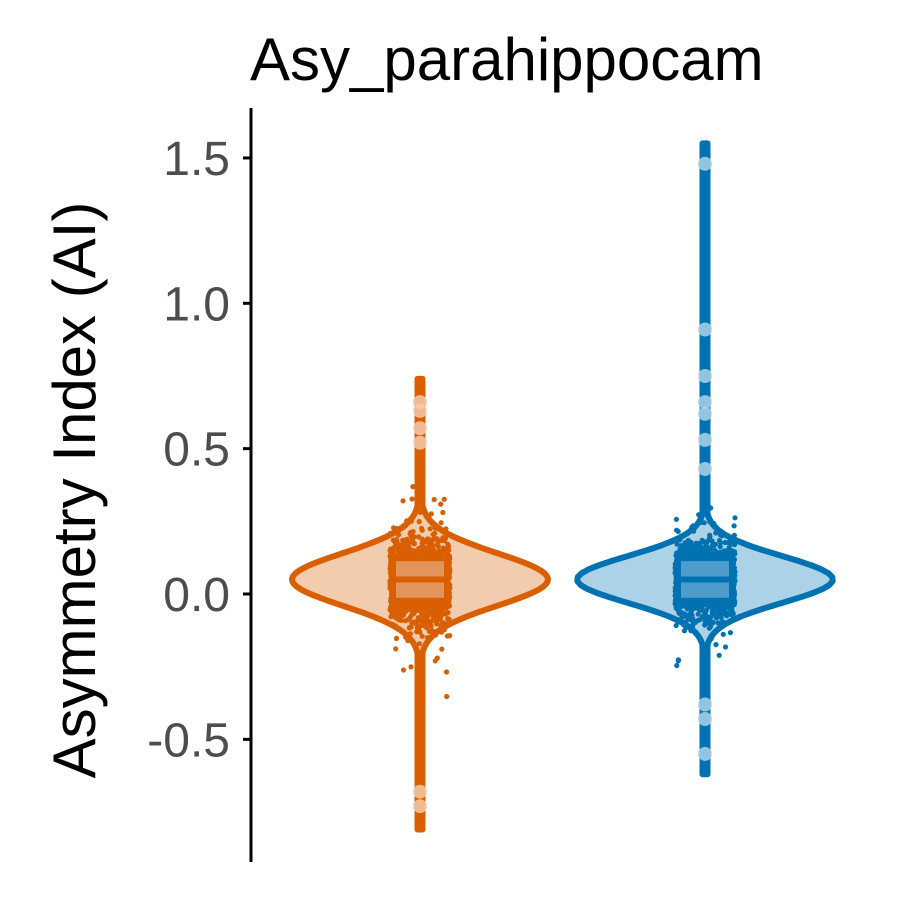 This screenshot has height=900, width=900. Describe the element at coordinates (74, 490) in the screenshot. I see `y-axis-label: Asymmetry Index (AI)` at that location.